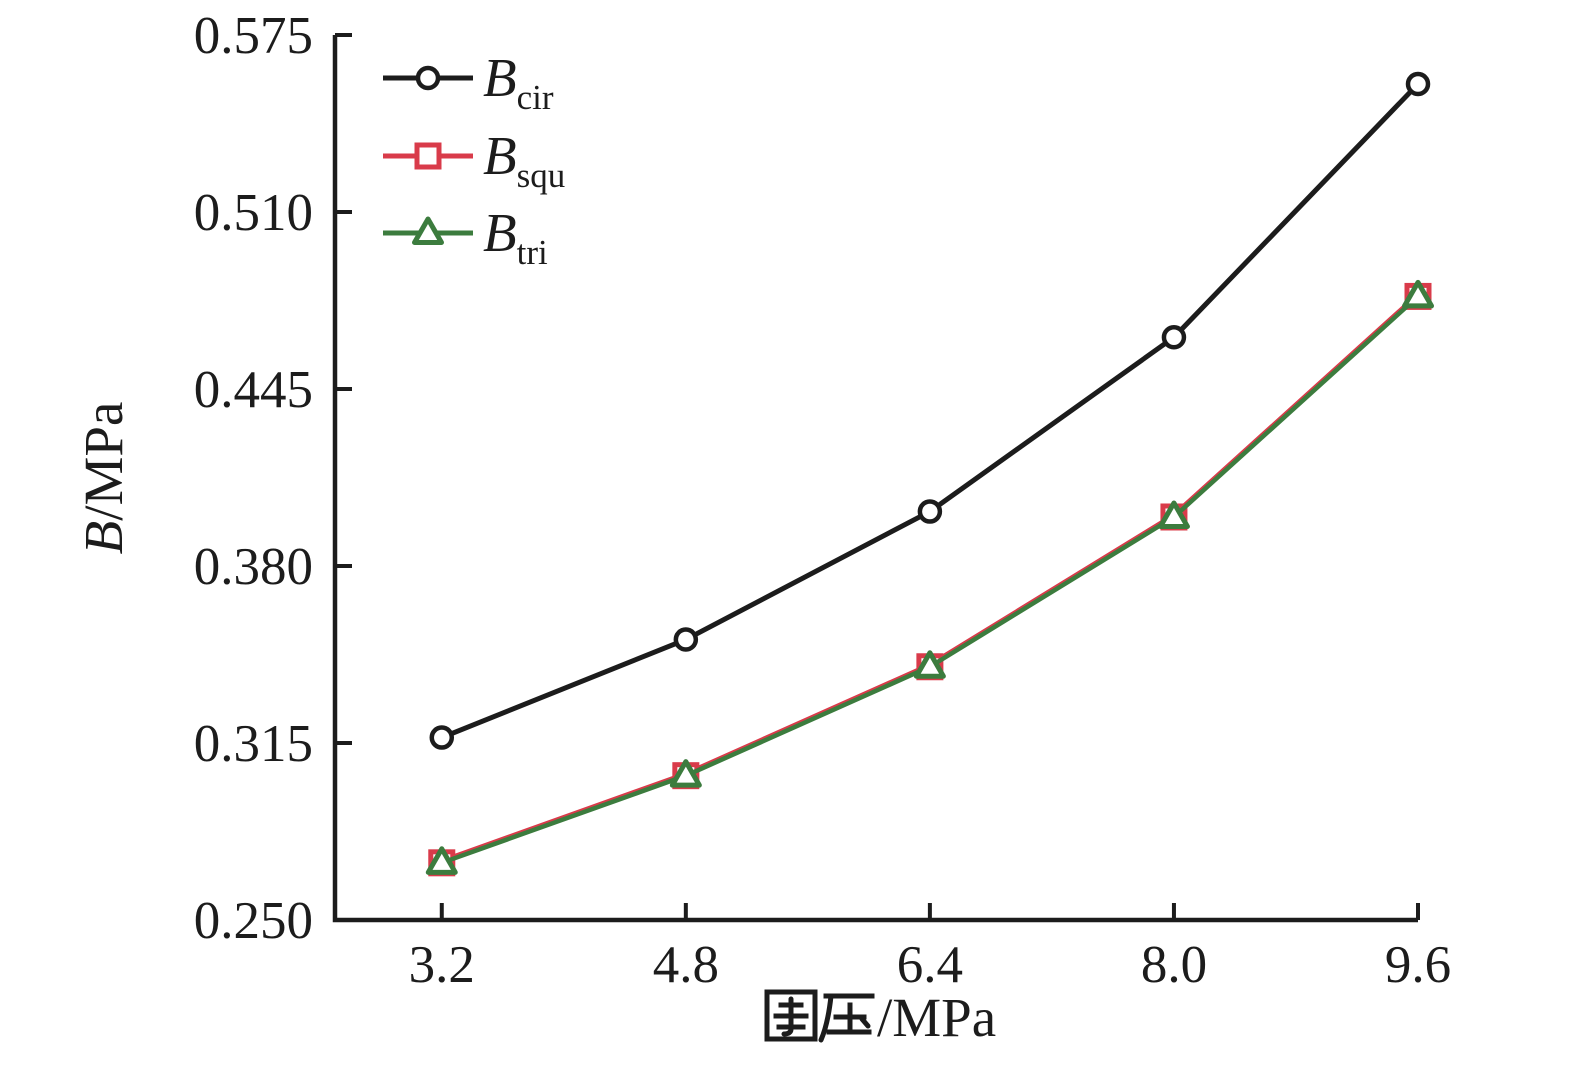 This screenshot has width=1575, height=1073. Describe the element at coordinates (428, 156) in the screenshot. I see `square-marker-icon` at that location.